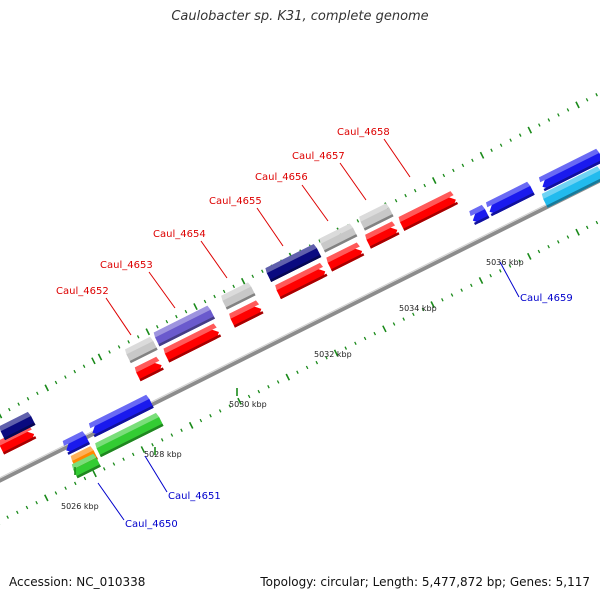 The image size is (600, 605). Describe the element at coordinates (505, 262) in the screenshot. I see `scale-label: 5036 kbp` at that location.